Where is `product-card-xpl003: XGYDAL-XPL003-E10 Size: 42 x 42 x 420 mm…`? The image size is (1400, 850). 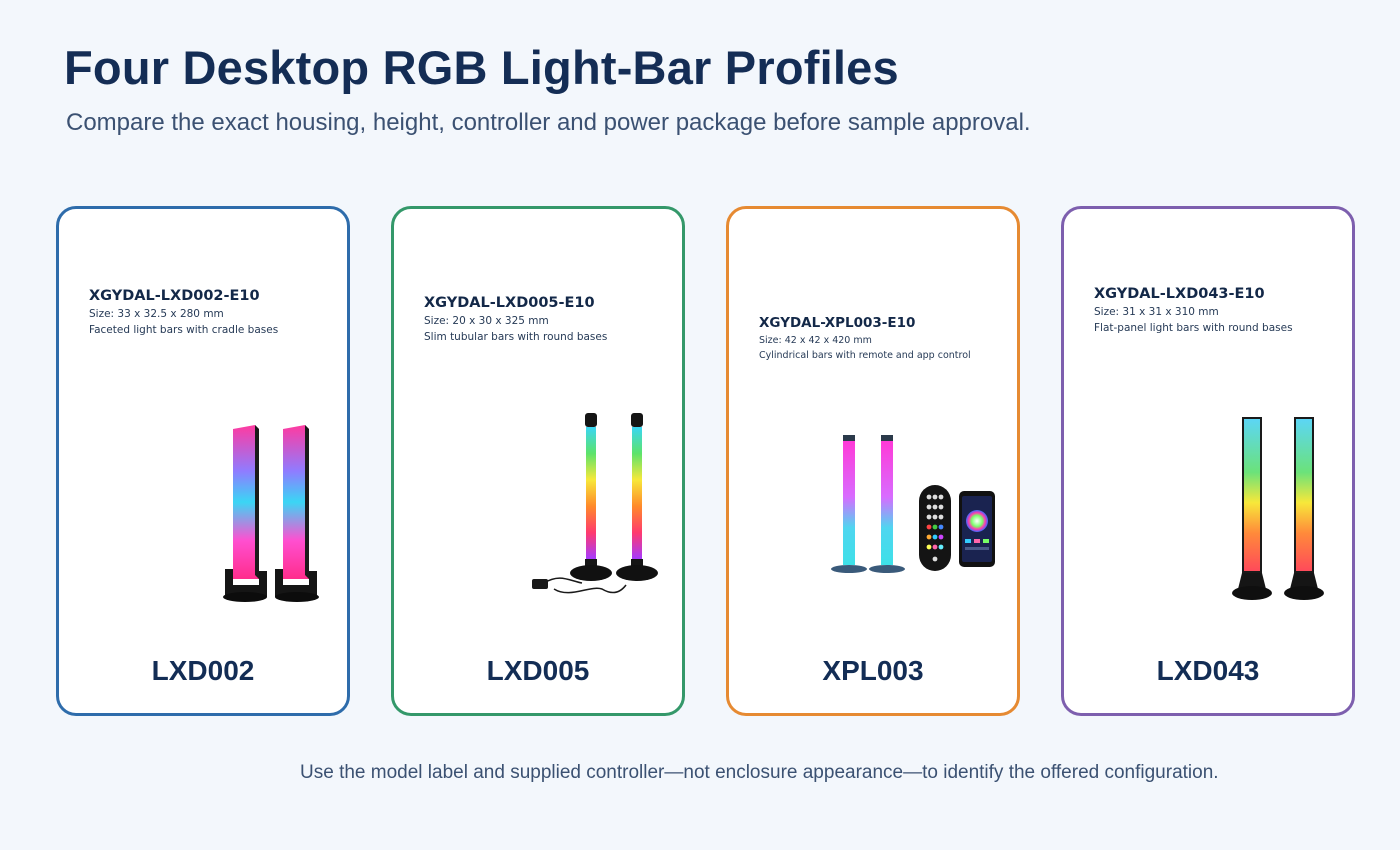 product-card-xpl003: XGYDAL-XPL003-E10 Size: 42 x 42 x 420 mm… is located at coordinates (873, 461).